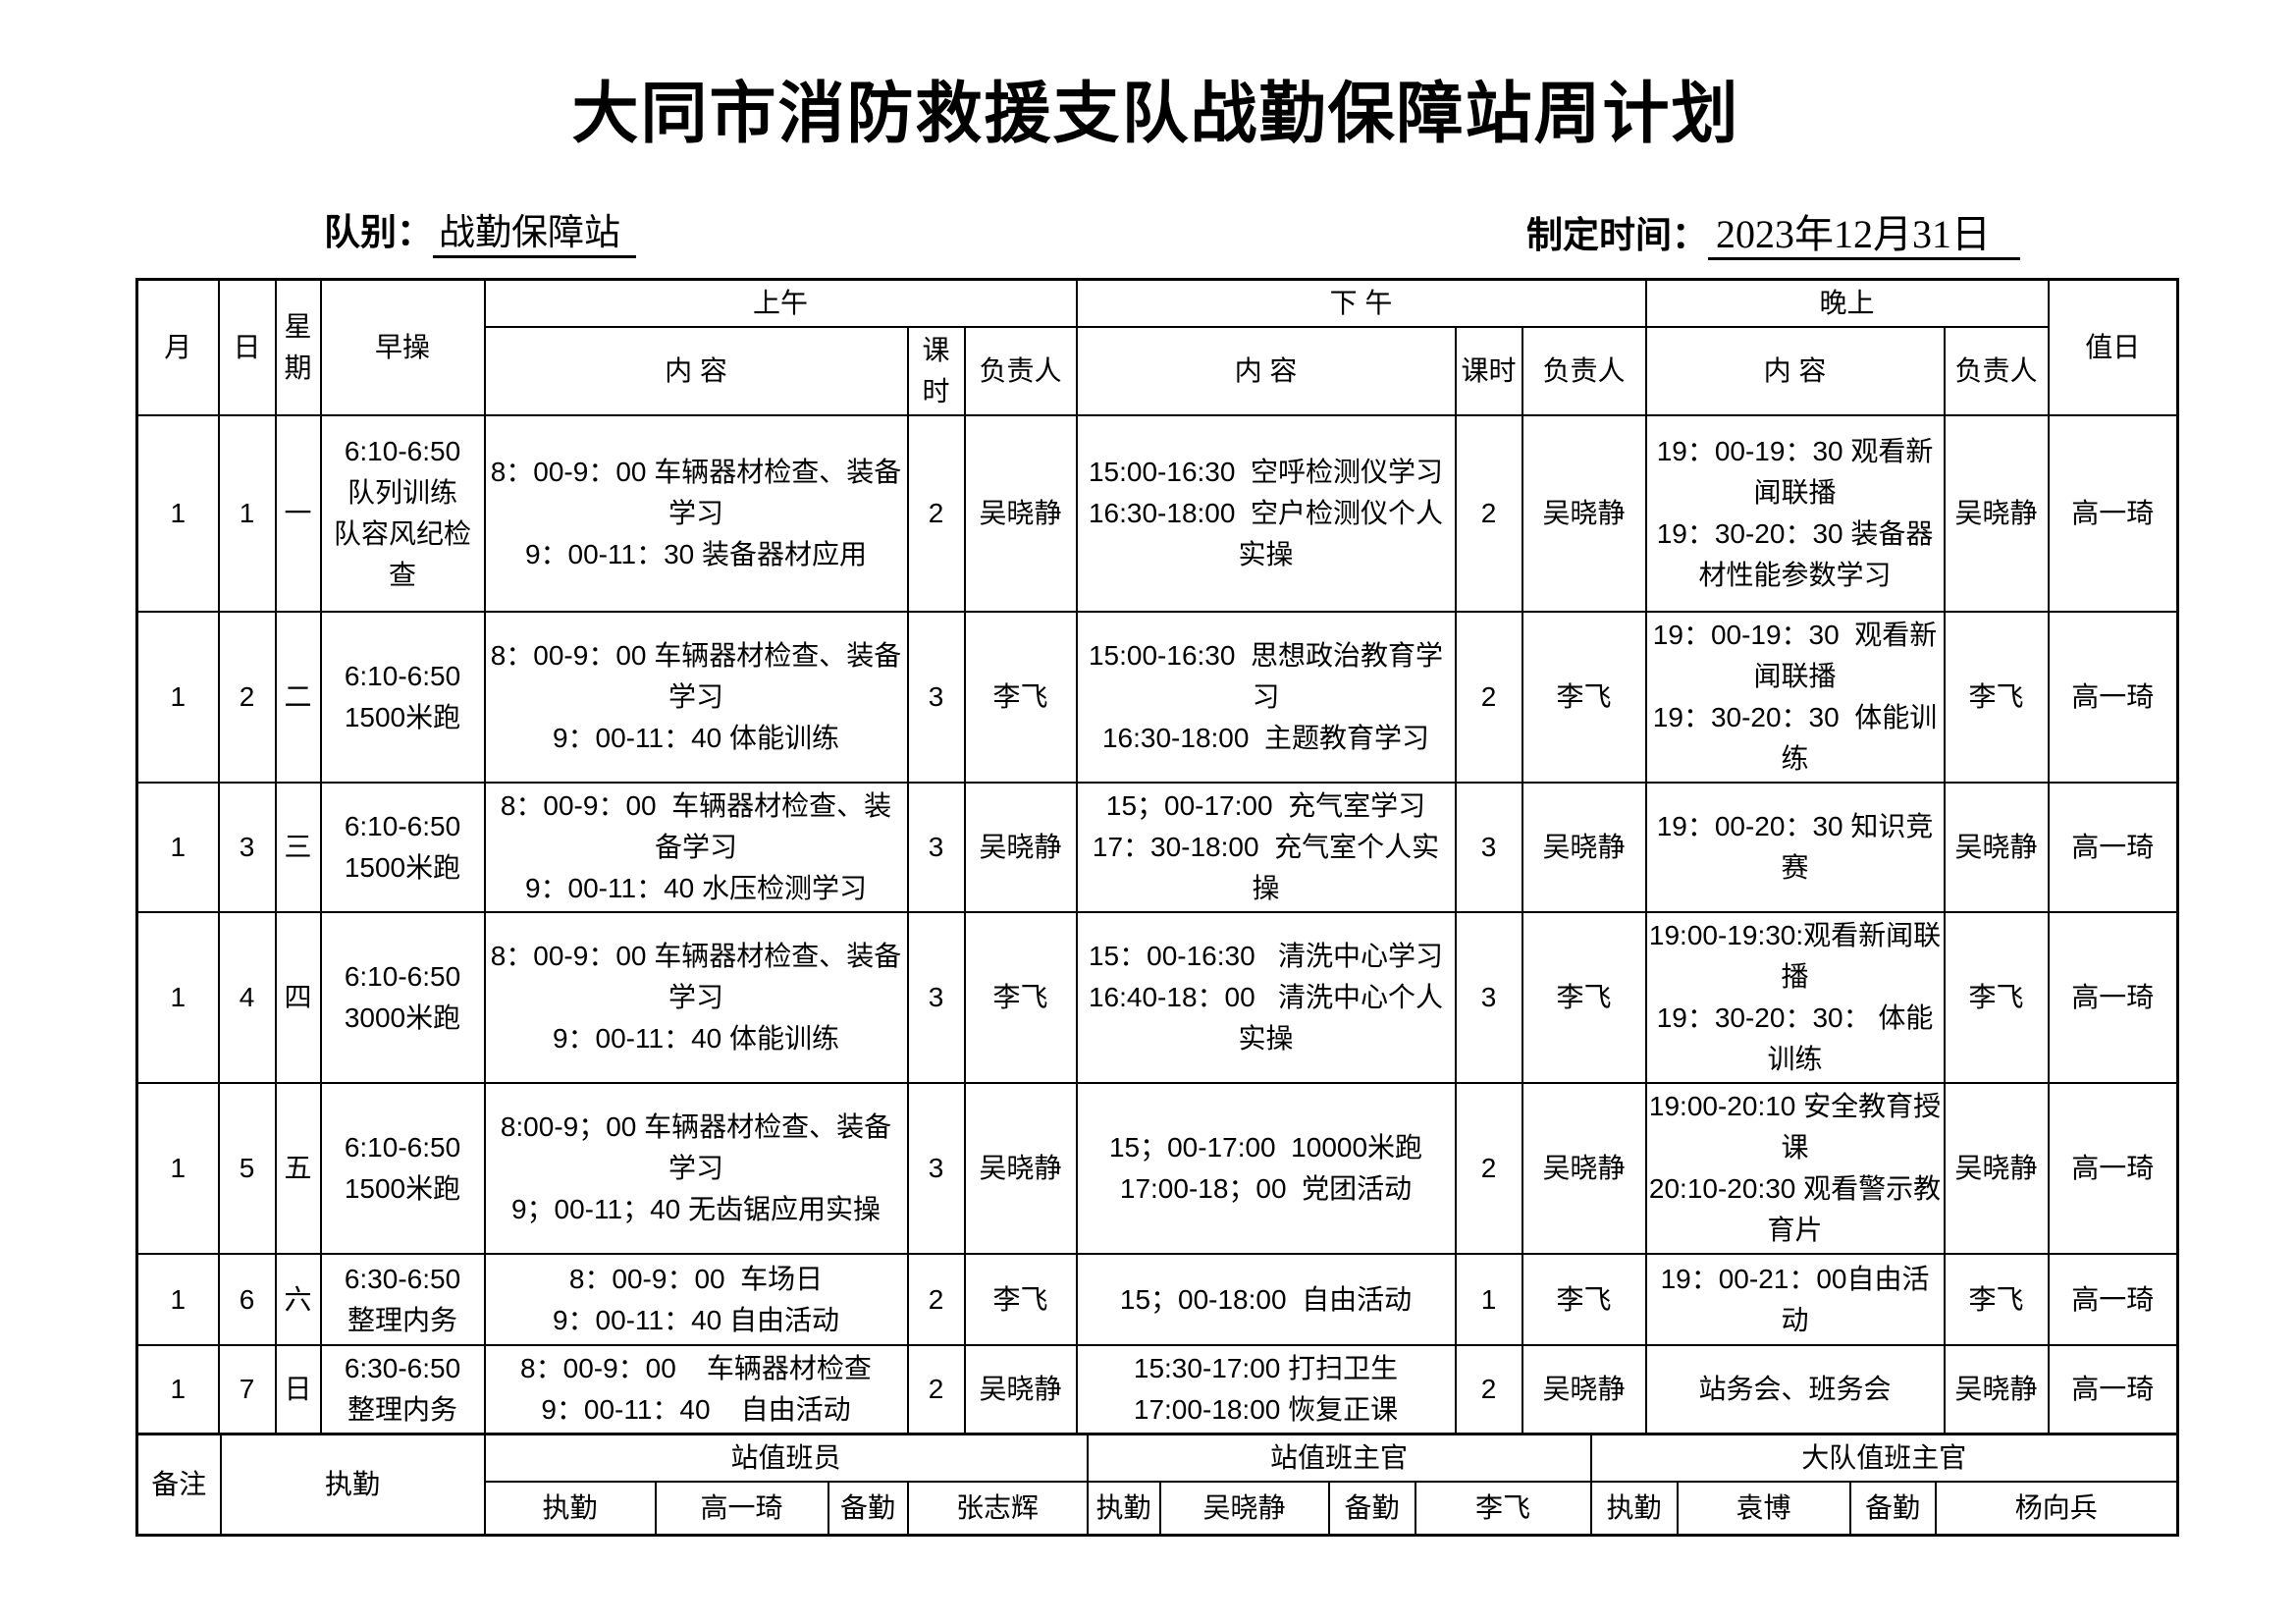 This screenshot has width=2296, height=1624. I want to click on cell-pm-content: 15；00-17:00 10000米跑 17:00-18；00 党团活动, so click(1266, 1168).